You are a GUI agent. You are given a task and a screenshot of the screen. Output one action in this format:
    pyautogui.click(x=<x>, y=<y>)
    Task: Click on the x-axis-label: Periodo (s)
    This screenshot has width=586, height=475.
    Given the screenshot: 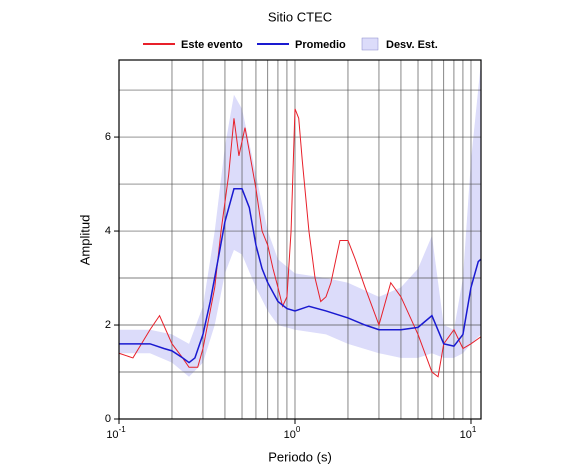 What is the action you would take?
    pyautogui.click(x=300, y=456)
    